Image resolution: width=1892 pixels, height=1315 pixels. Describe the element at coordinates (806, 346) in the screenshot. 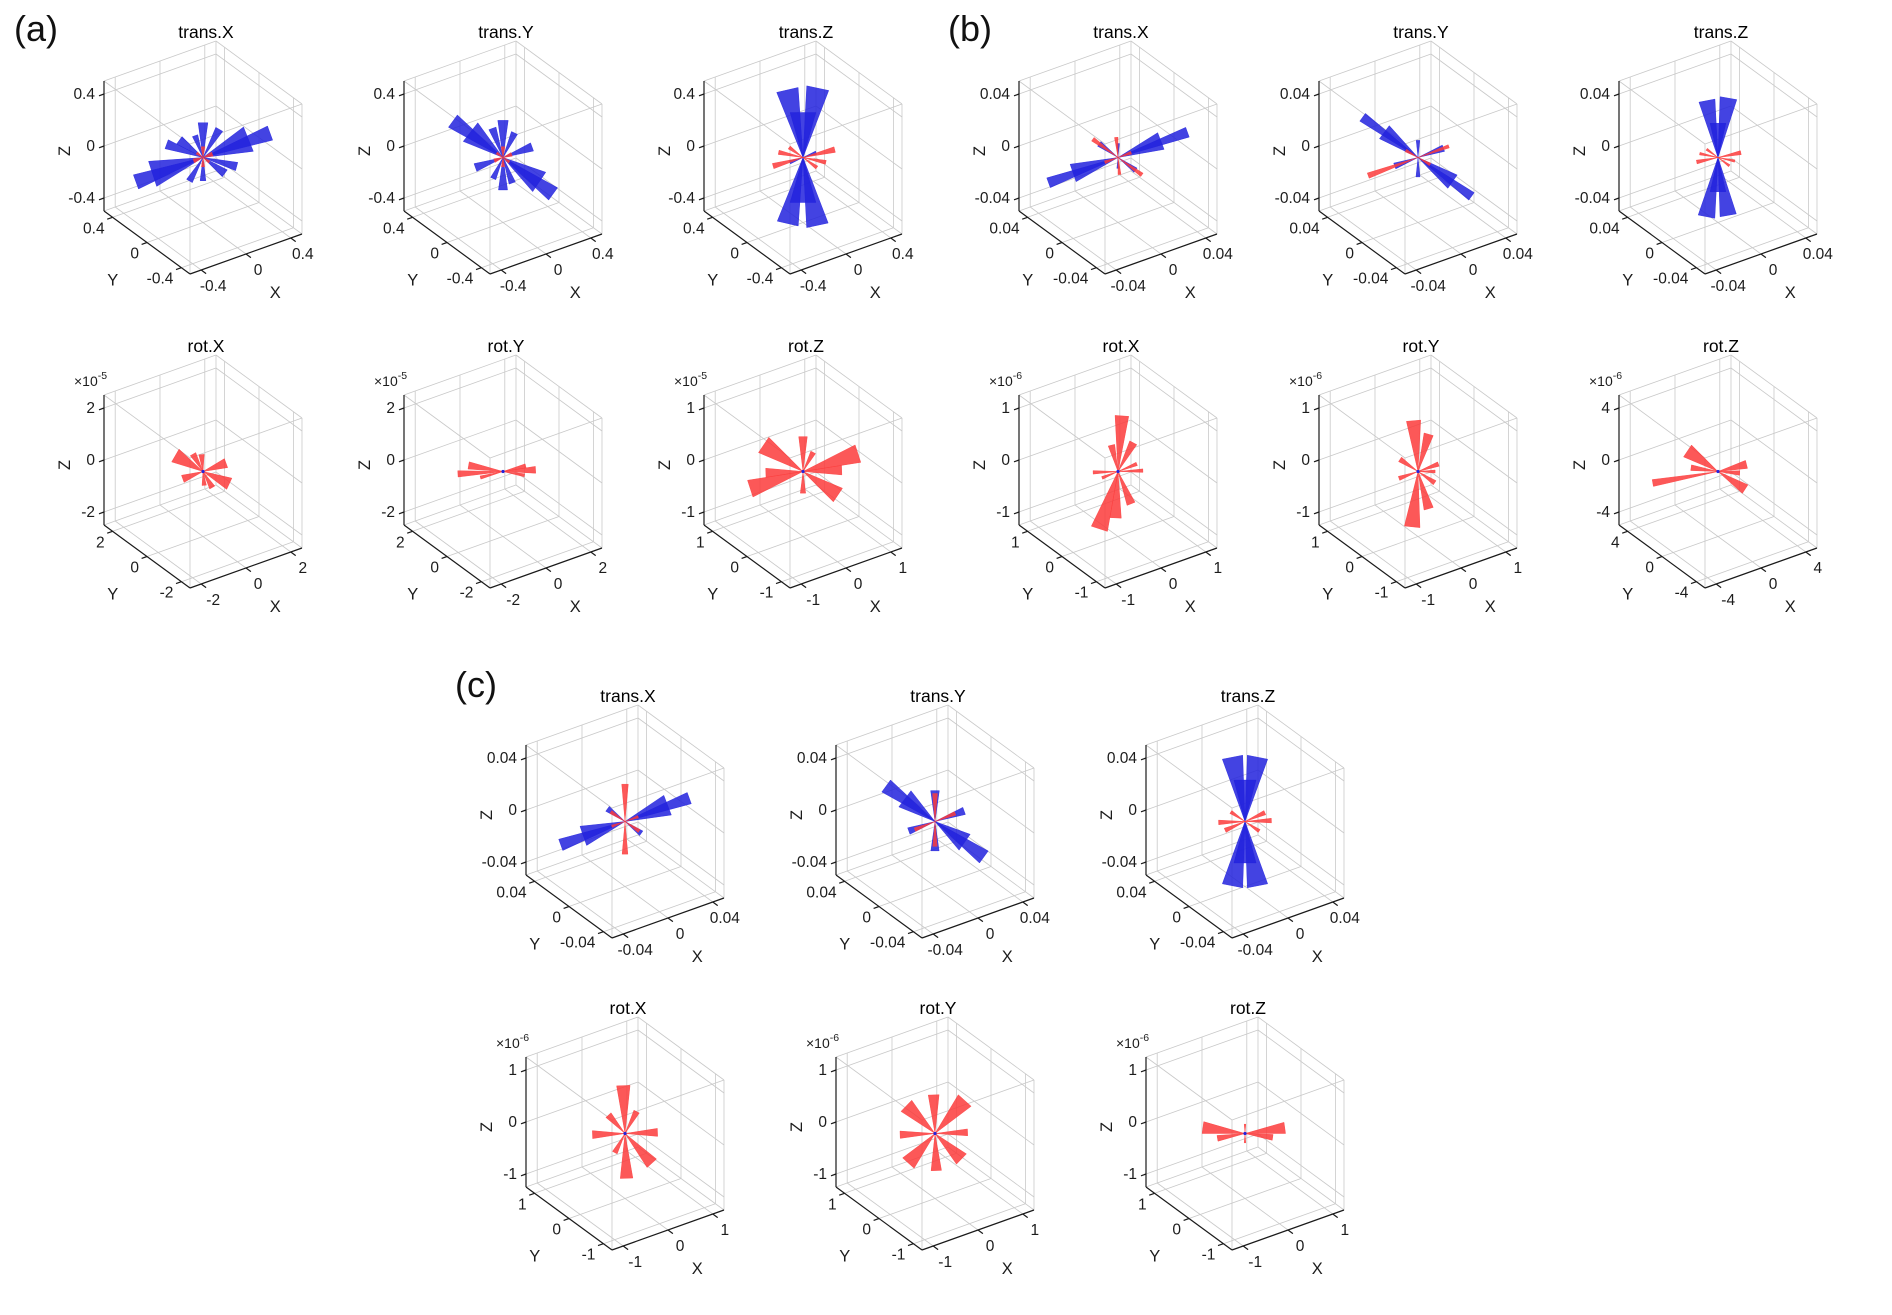

I see `plot-title: rot.Z` at that location.